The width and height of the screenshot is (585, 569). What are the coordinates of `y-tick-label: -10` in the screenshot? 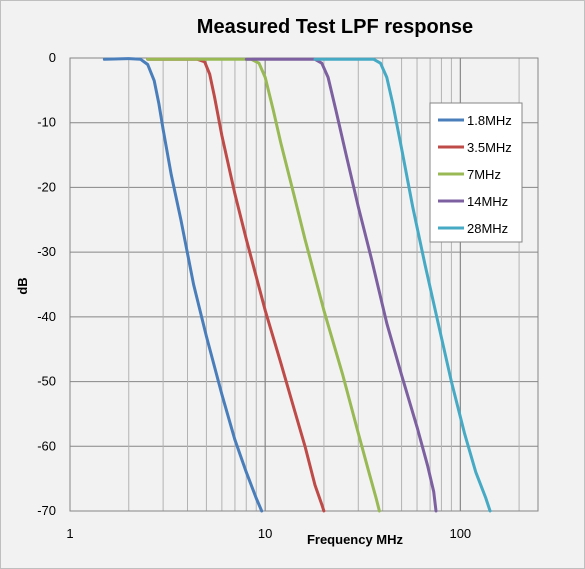 It's located at (46, 122).